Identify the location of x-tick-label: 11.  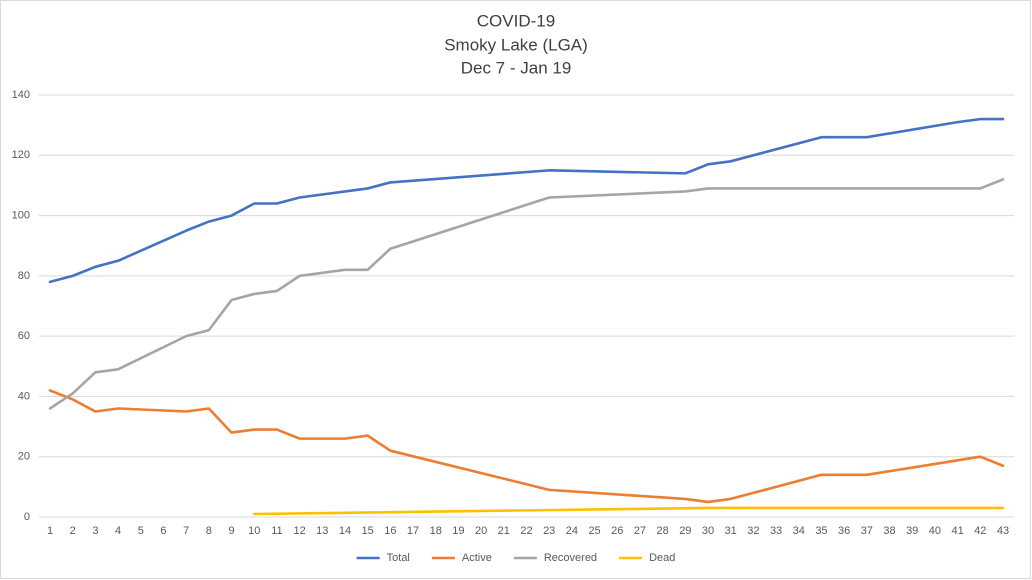
(276, 531).